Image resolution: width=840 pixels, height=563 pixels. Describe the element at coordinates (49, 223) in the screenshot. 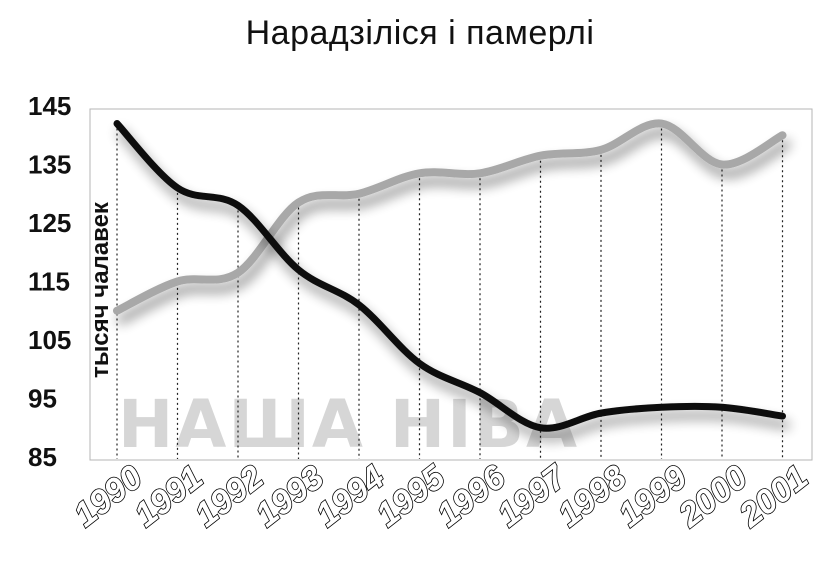

I see `y-tick-label: 125` at that location.